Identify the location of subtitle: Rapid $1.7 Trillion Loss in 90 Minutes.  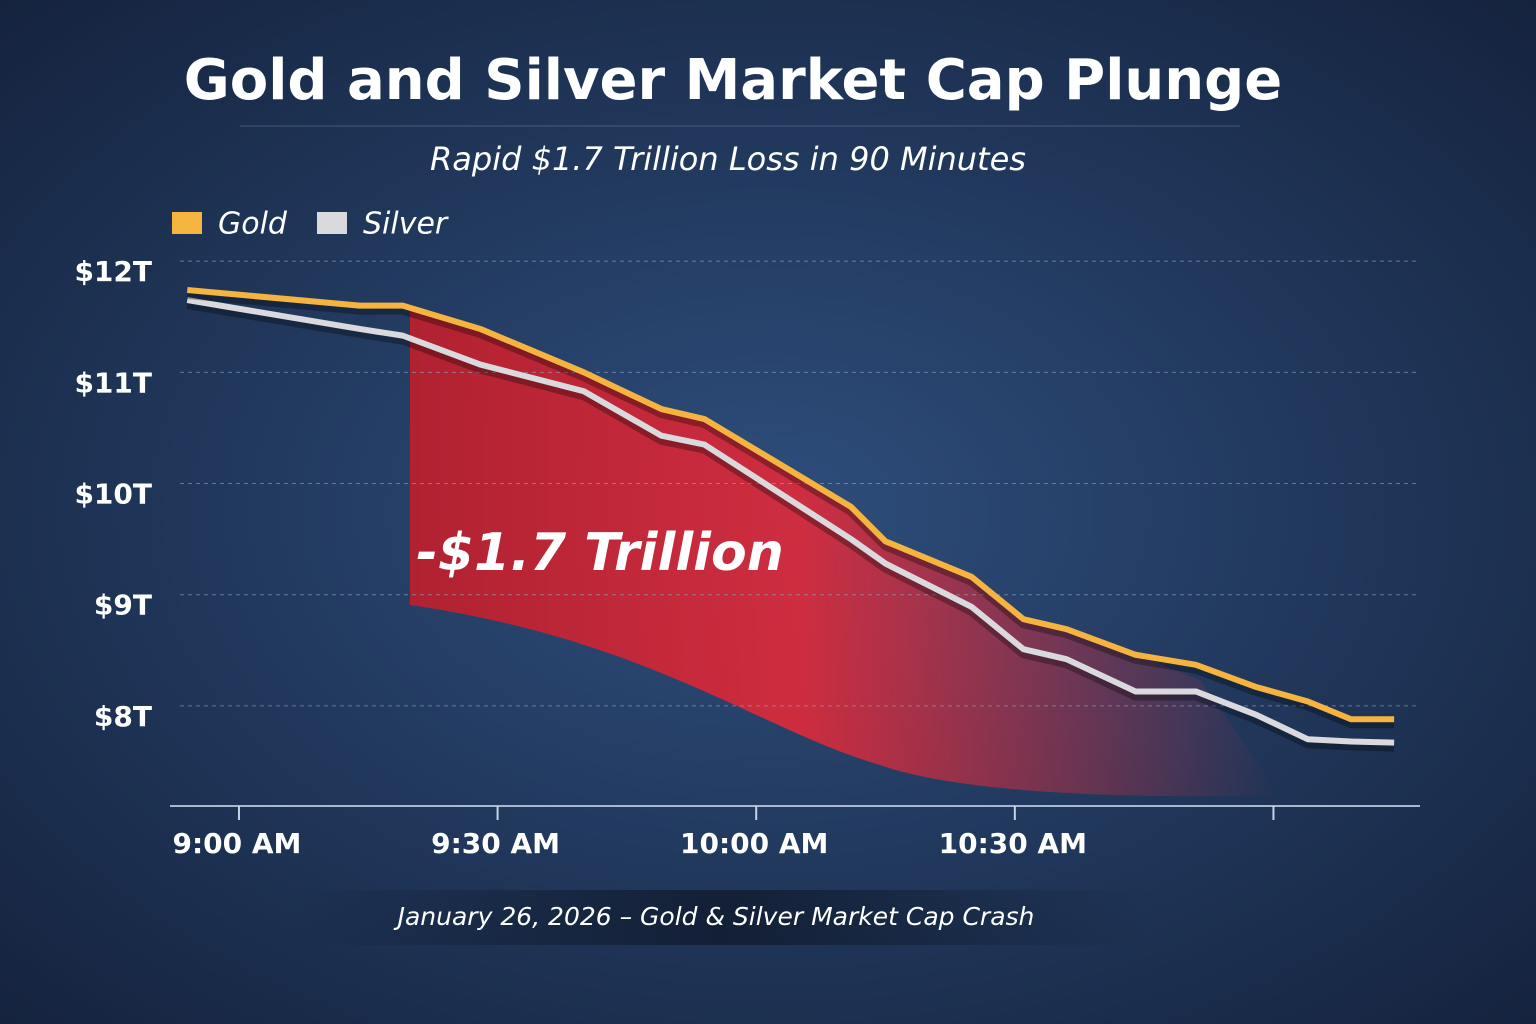
(728, 159).